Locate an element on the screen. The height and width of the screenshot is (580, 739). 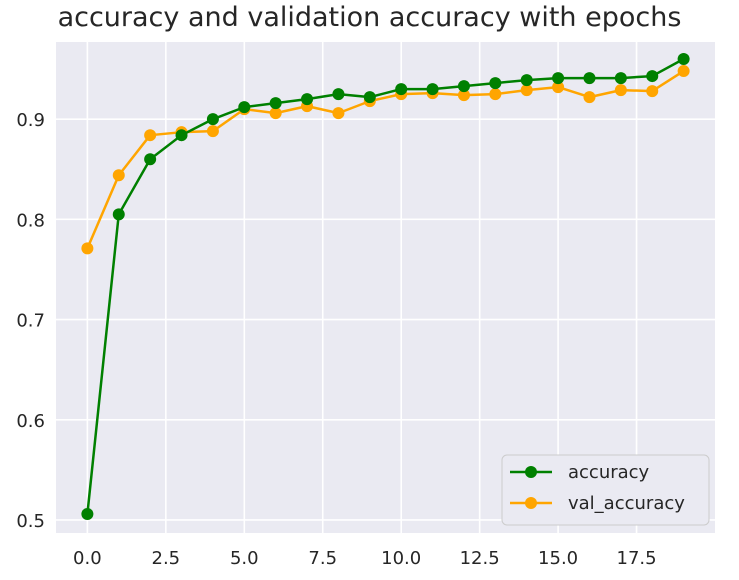
legend-marker-accuracy is located at coordinates (531, 472).